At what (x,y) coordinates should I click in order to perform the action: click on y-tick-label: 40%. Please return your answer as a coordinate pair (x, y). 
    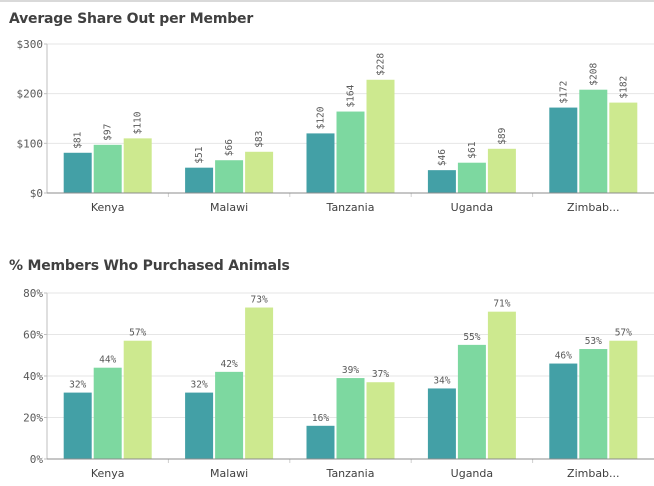
    Looking at the image, I should click on (33, 376).